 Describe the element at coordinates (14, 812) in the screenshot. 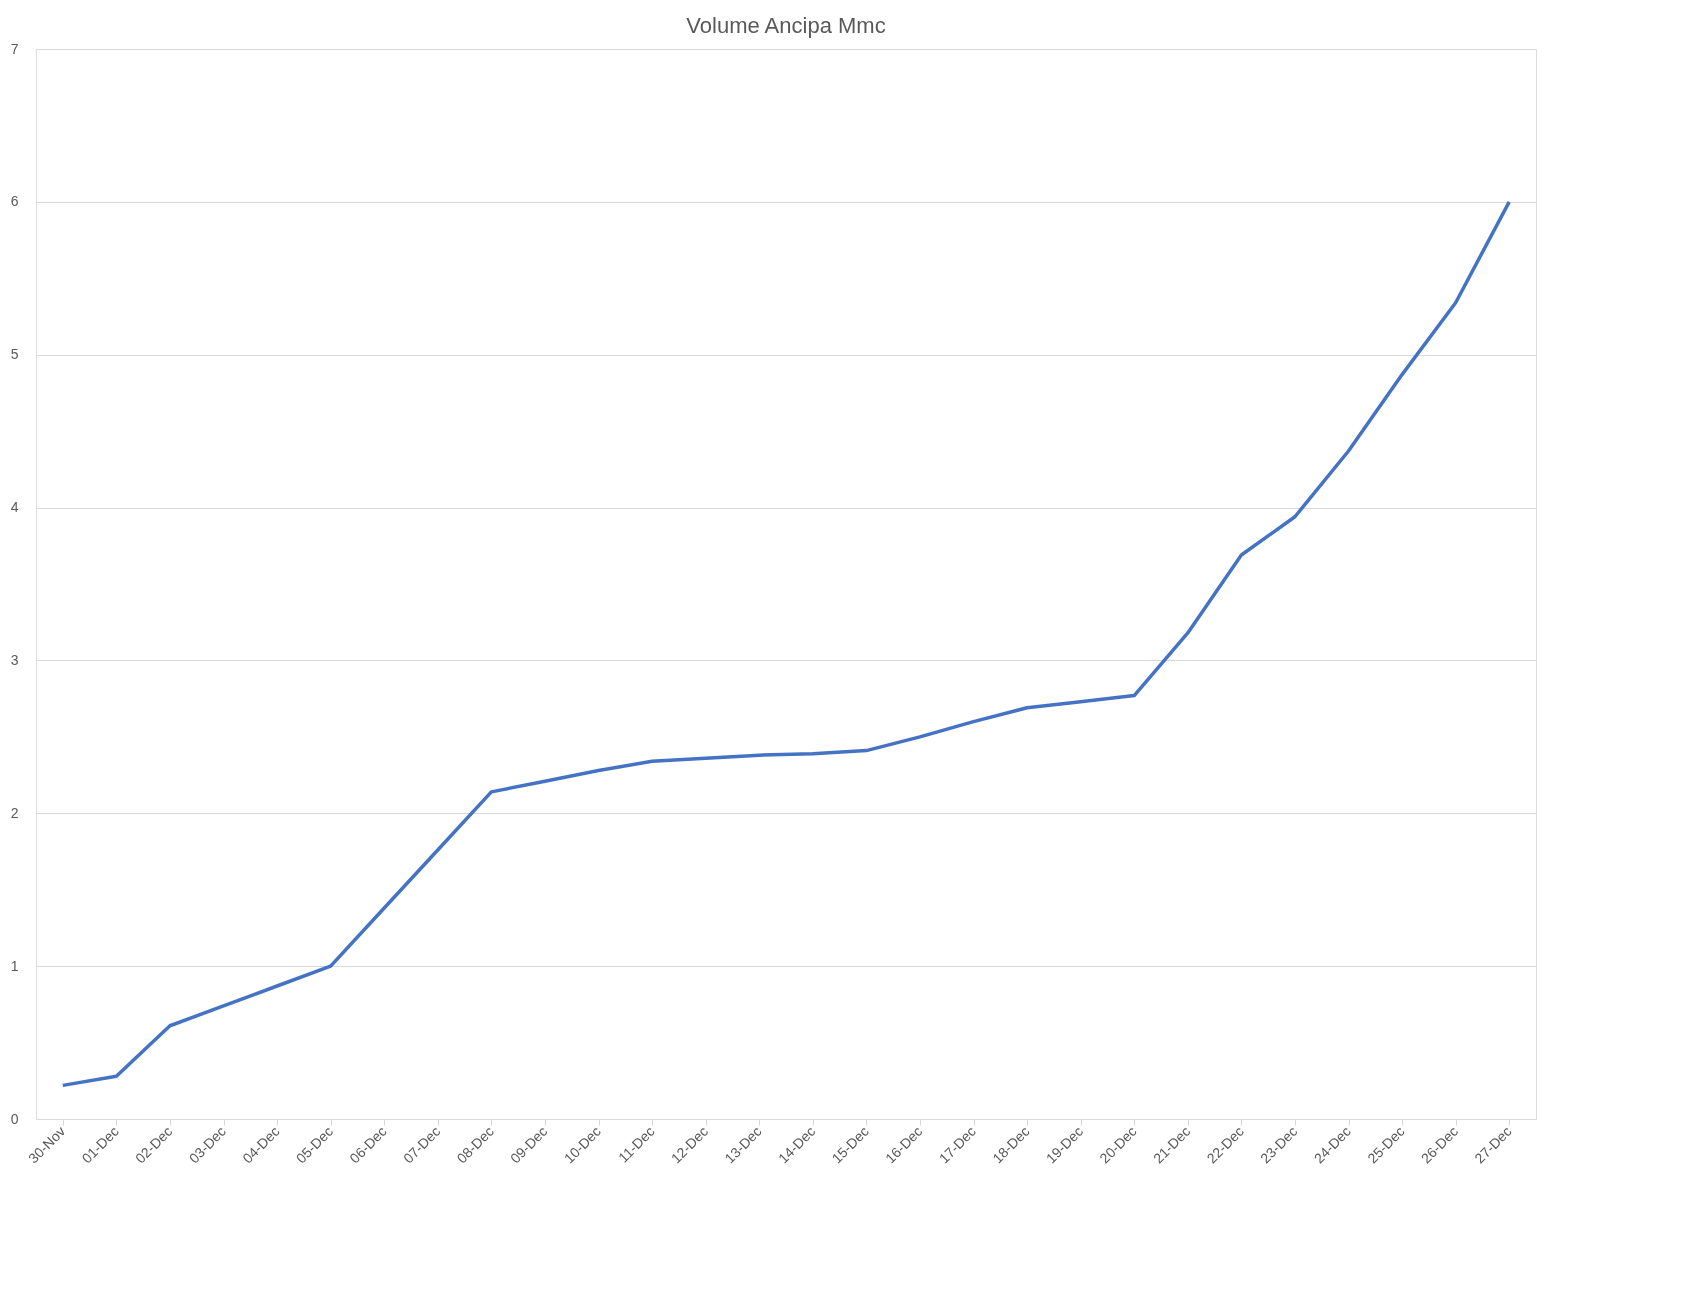

I see `y-tick-label: 2` at that location.